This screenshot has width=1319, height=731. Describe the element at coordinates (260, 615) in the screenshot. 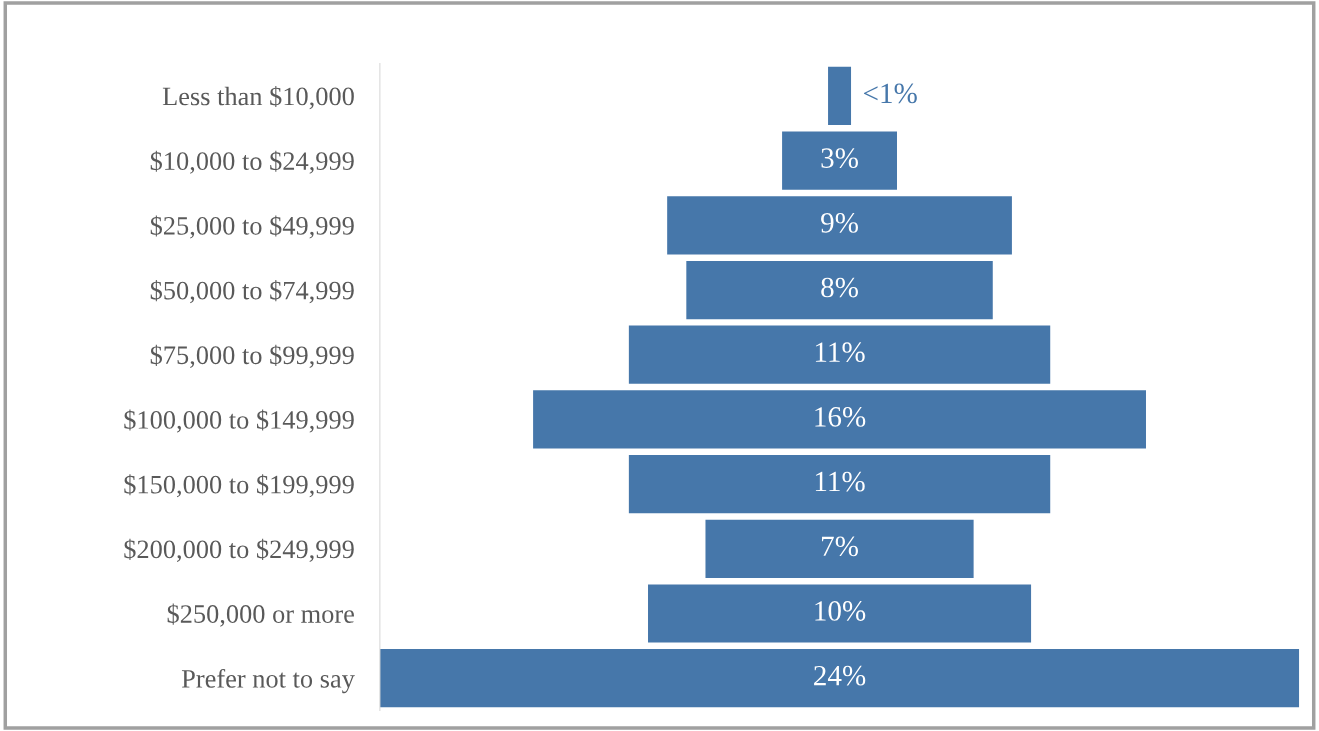

I see `category-label: $250,000 or more` at that location.